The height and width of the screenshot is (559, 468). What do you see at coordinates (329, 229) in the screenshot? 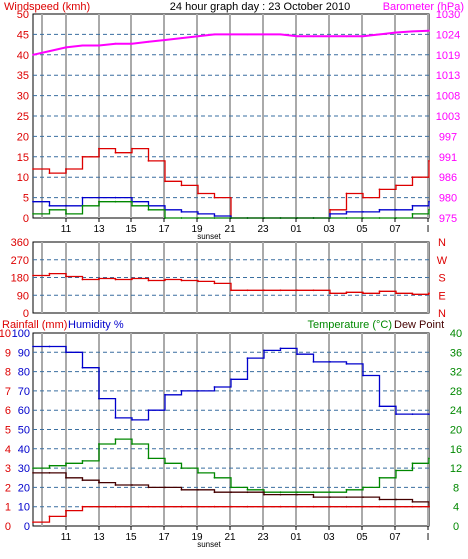
I see `x-tick-label: 03` at bounding box center [329, 229].